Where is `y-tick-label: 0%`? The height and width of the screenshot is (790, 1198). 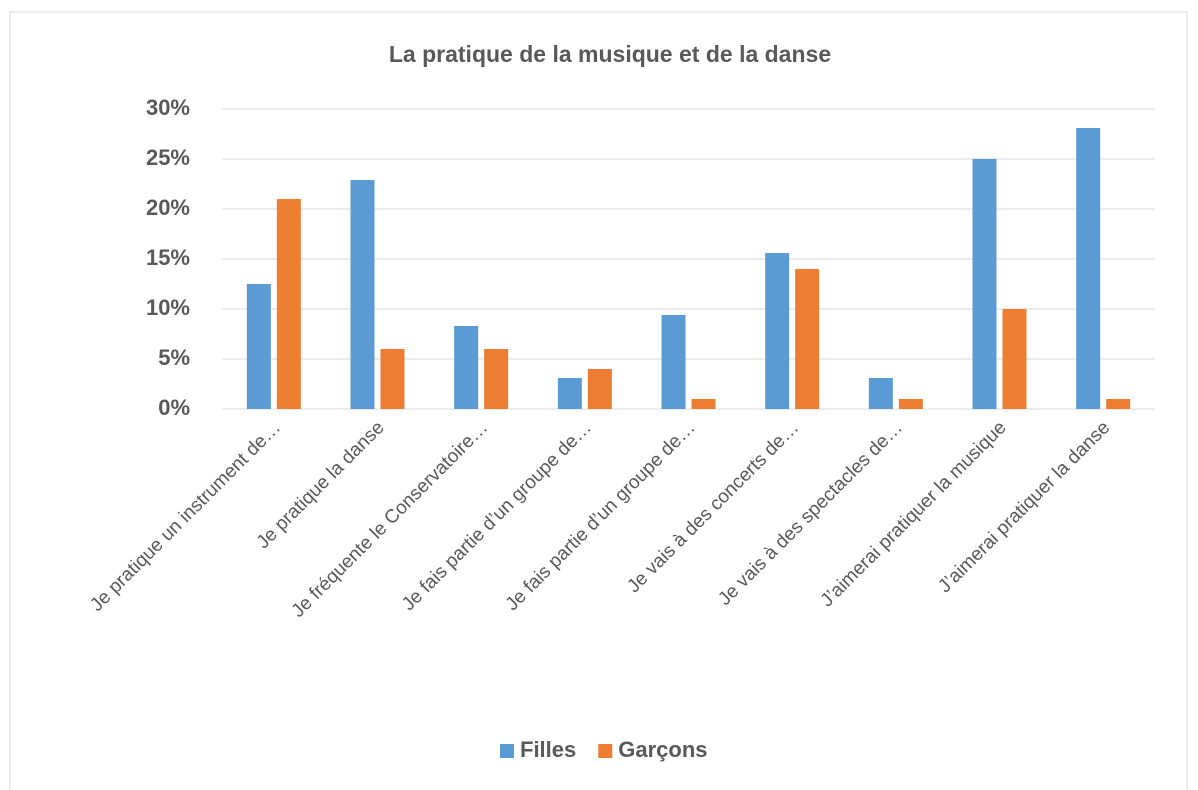
y-tick-label: 0% is located at coordinates (174, 407).